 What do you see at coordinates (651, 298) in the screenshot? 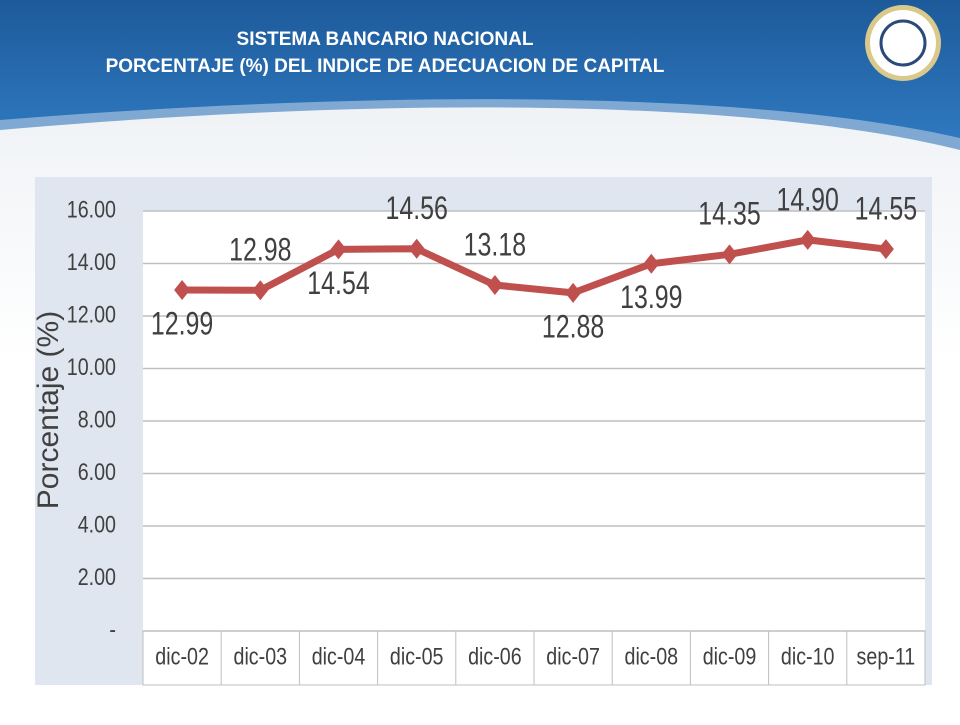
I see `value-label: 13.99` at bounding box center [651, 298].